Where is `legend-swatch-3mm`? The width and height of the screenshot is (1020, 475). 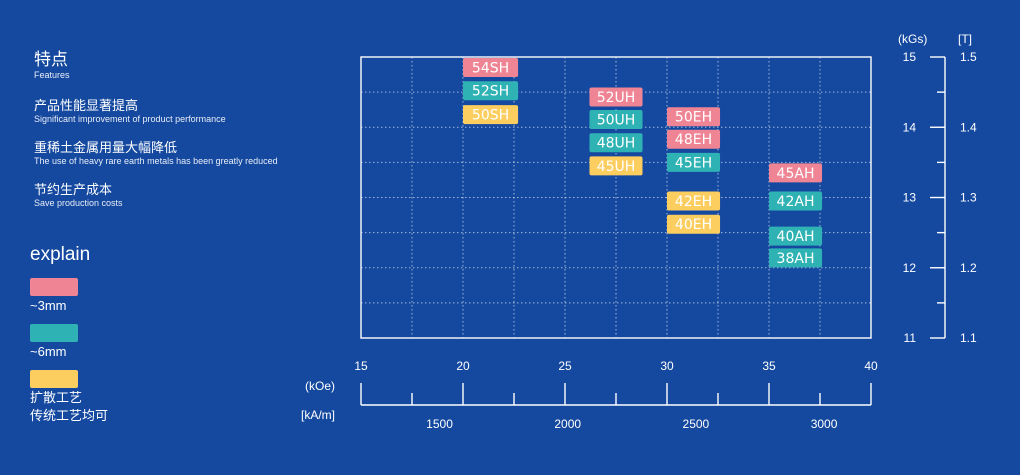
legend-swatch-3mm is located at coordinates (54, 287).